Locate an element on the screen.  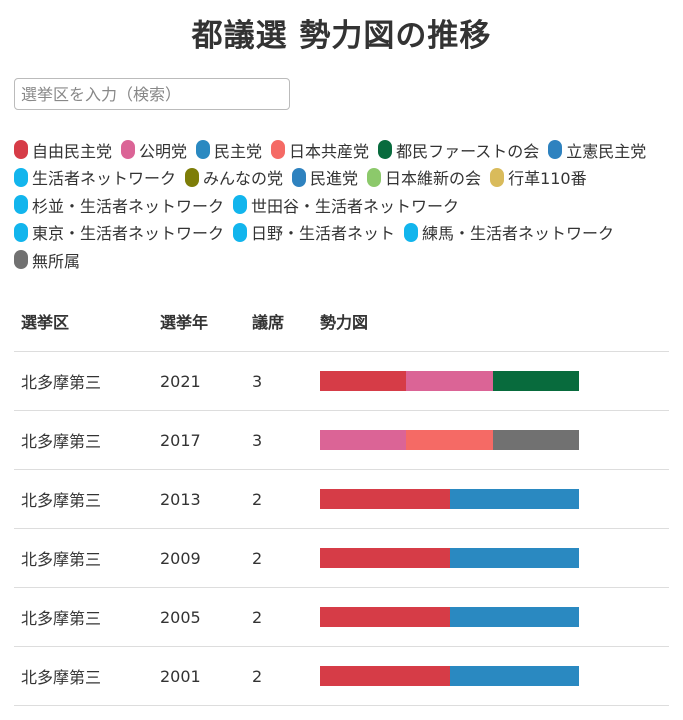
table-row: 北多摩第三 2009 2 is located at coordinates (341, 558).